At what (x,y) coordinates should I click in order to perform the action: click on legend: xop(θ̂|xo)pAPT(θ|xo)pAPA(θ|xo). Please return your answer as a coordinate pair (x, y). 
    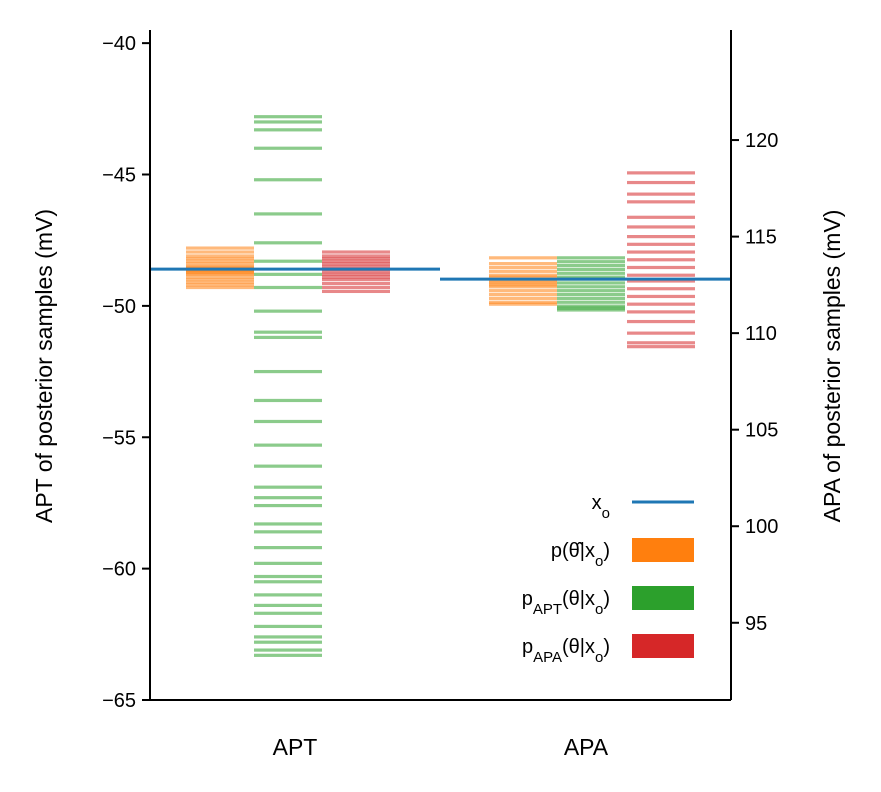
    Looking at the image, I should click on (608, 579).